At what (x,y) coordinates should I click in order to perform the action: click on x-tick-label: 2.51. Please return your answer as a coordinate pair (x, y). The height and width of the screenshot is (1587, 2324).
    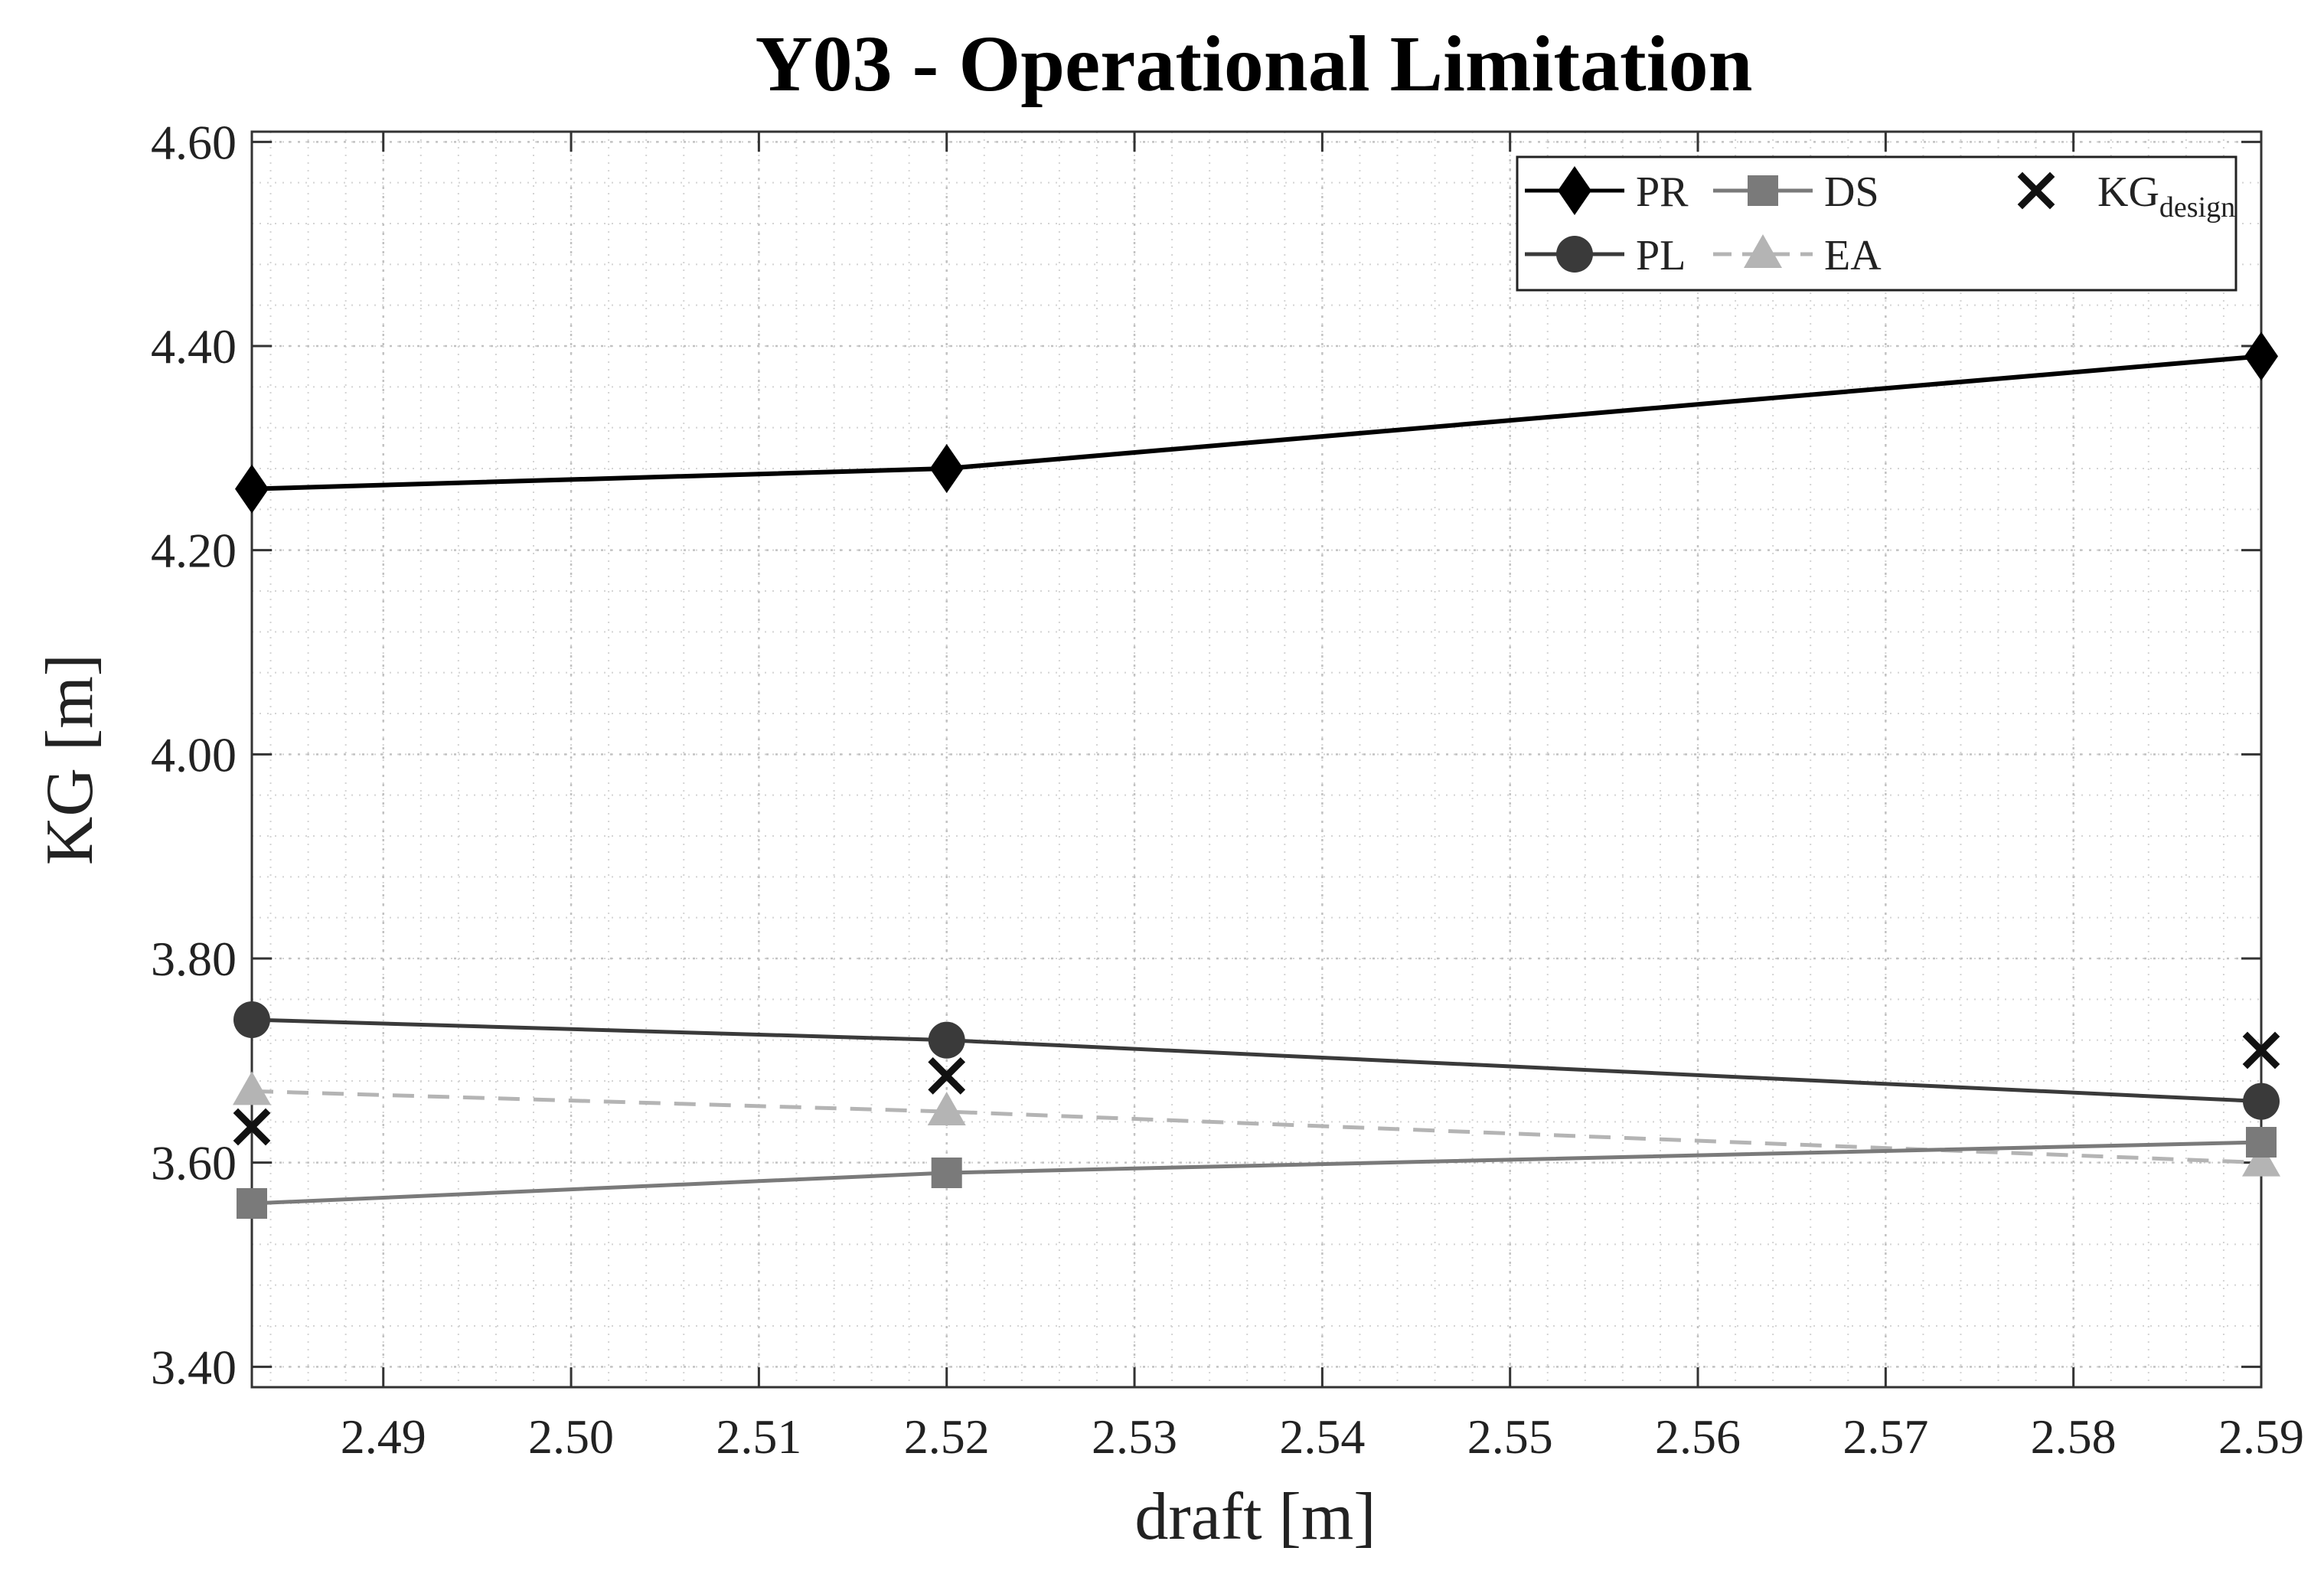
    Looking at the image, I should click on (758, 1436).